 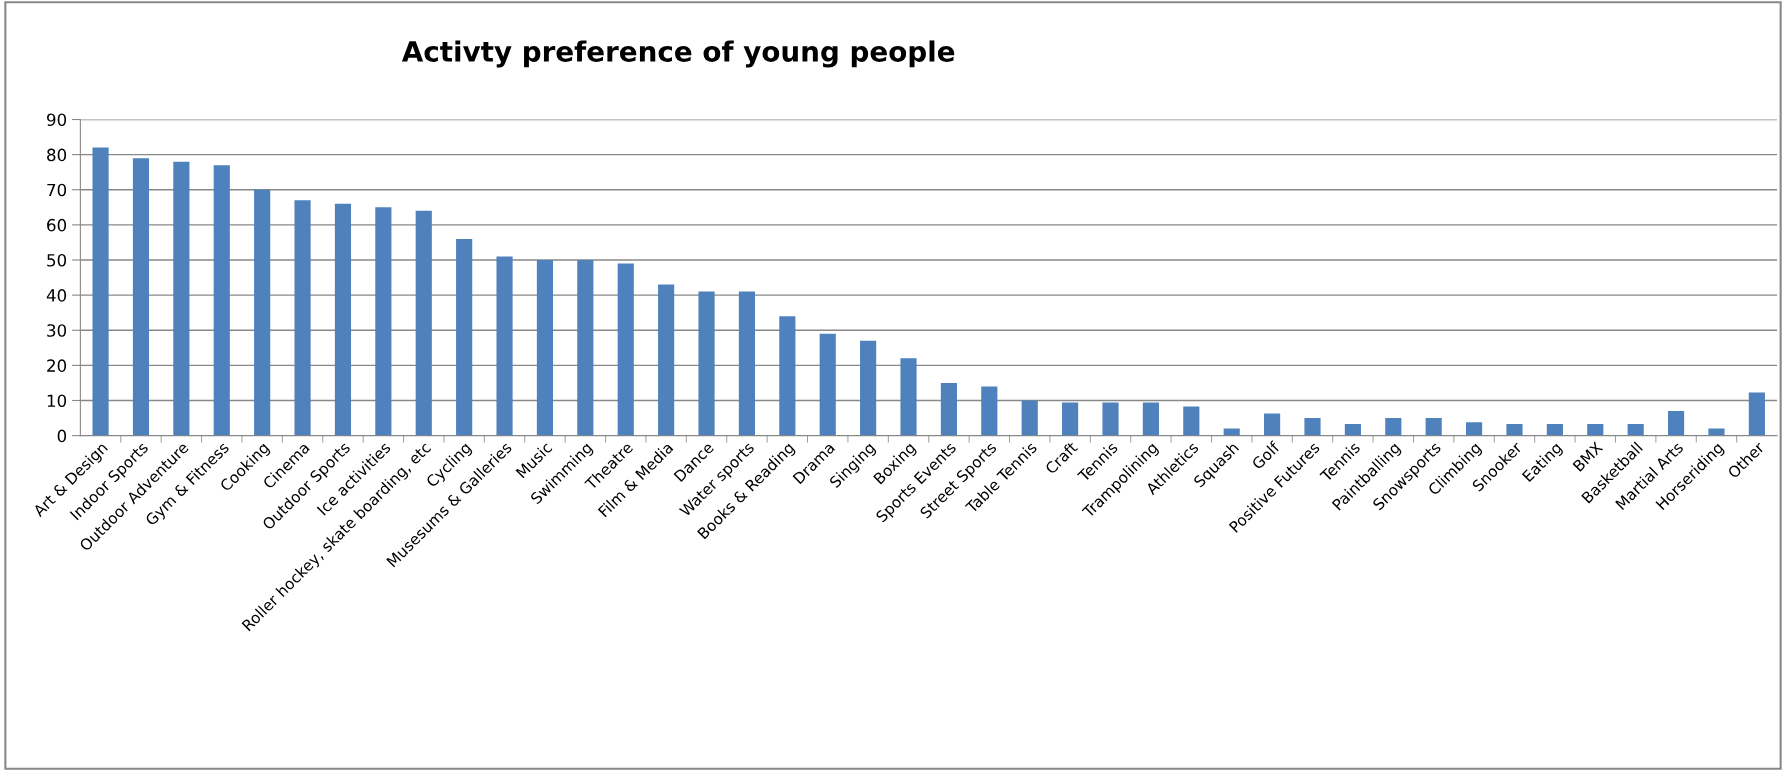 What do you see at coordinates (62, 436) in the screenshot?
I see `y-tick-label: 0` at bounding box center [62, 436].